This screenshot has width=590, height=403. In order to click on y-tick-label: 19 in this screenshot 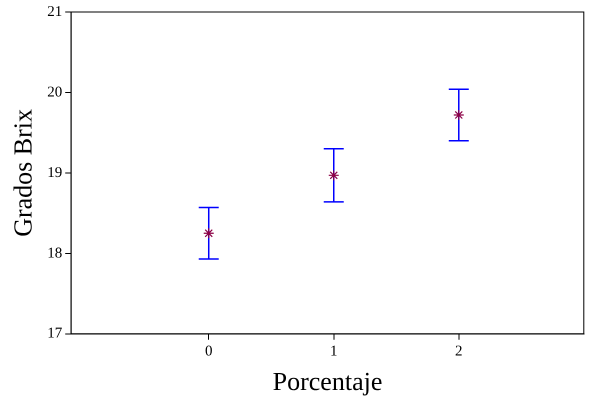, I will do `click(54, 172)`.